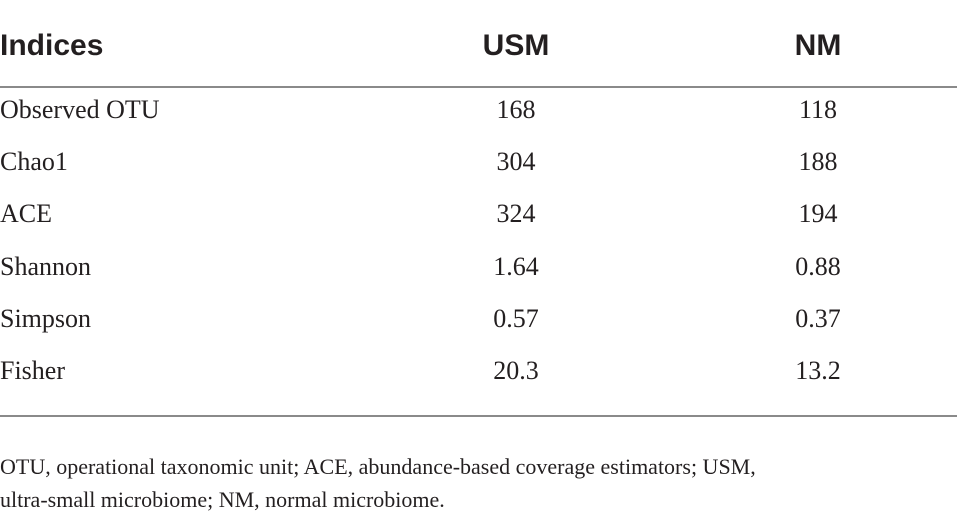 This screenshot has height=519, width=957. I want to click on cell-value: 324, so click(516, 214).